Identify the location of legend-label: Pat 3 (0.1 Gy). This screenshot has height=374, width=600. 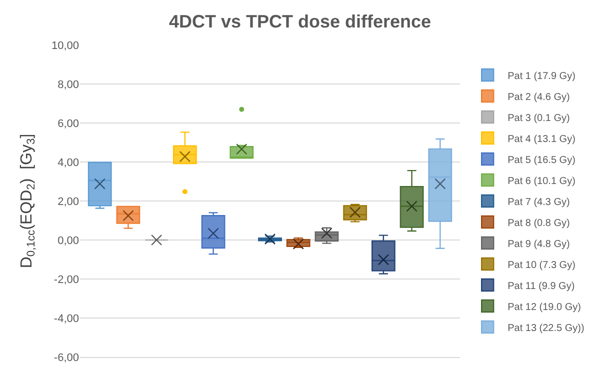
(539, 118).